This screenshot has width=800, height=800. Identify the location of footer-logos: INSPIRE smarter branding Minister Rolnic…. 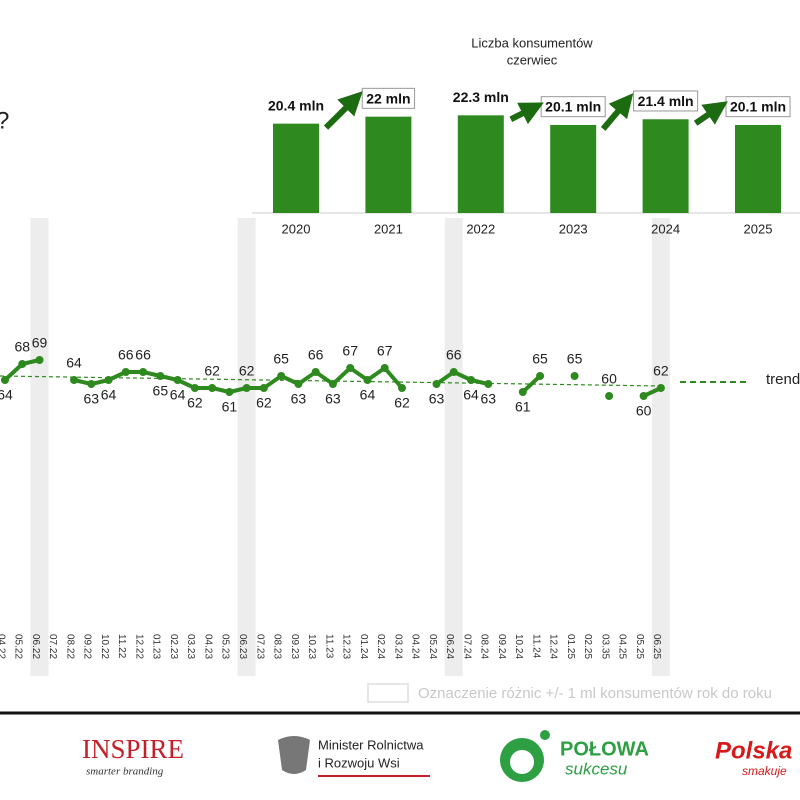
(437, 756).